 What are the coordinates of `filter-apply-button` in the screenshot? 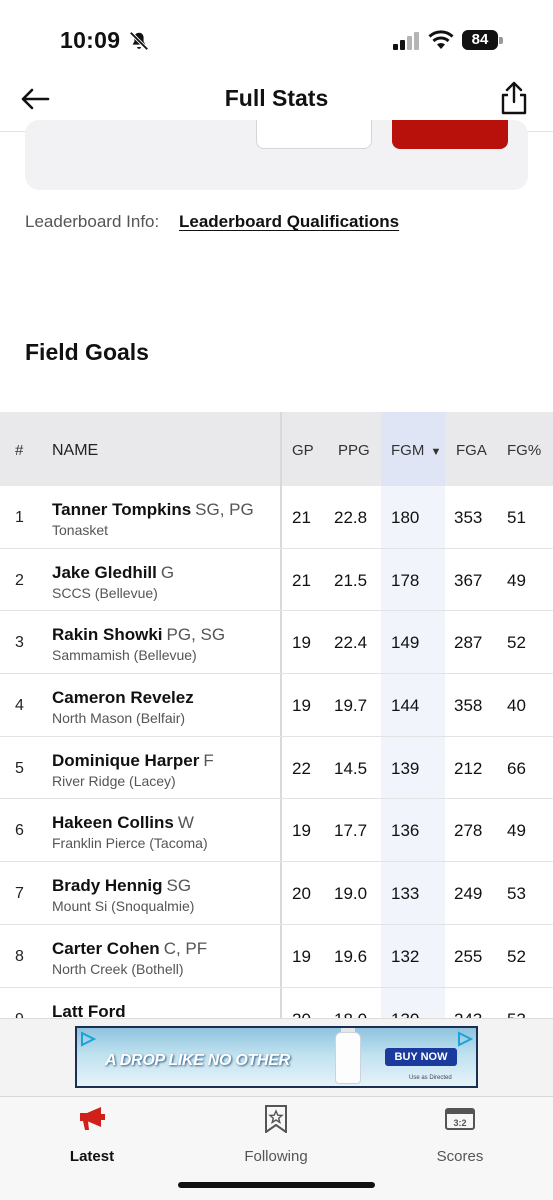 It's located at (450, 134).